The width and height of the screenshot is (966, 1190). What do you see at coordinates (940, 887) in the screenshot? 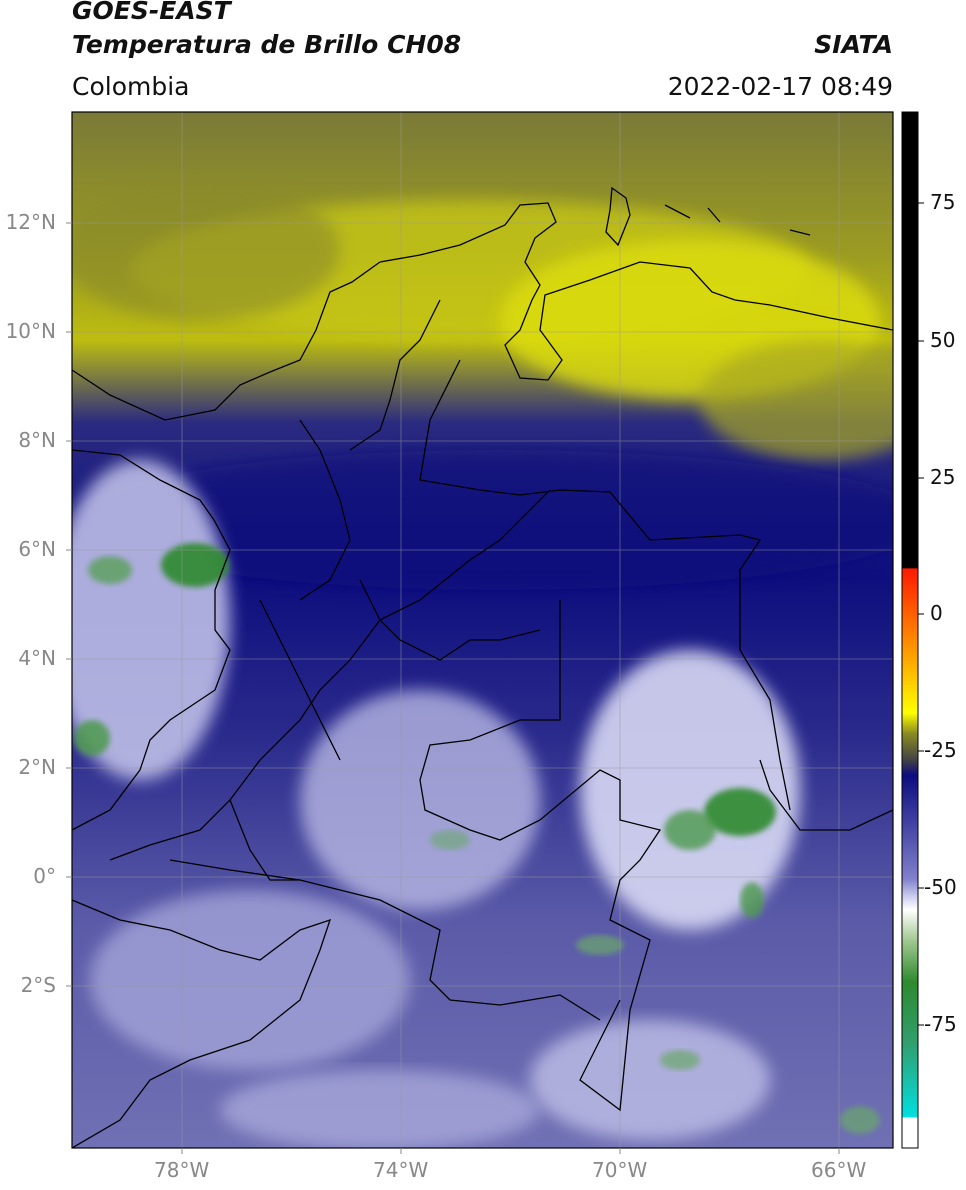
I see `cbar-label-m50: -50` at bounding box center [940, 887].